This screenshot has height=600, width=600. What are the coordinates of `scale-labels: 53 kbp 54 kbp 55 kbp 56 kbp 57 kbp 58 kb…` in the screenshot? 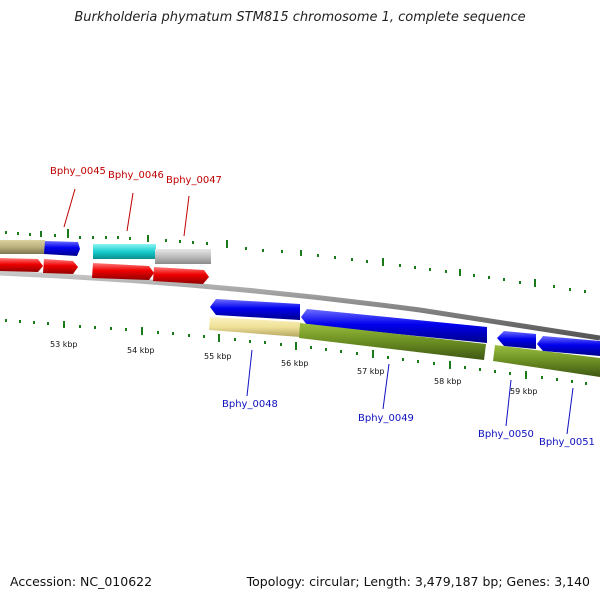 It's located at (294, 368).